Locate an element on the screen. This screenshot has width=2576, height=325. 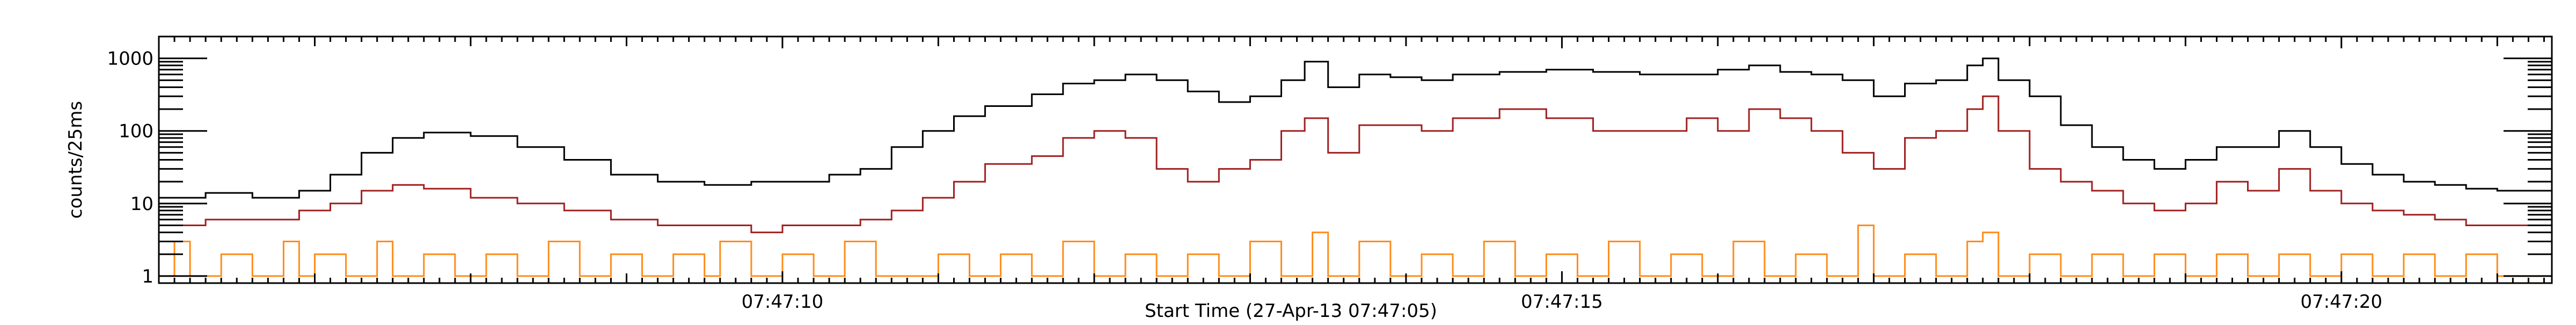
x-tick-label: 07:47:20 is located at coordinates (2341, 302).